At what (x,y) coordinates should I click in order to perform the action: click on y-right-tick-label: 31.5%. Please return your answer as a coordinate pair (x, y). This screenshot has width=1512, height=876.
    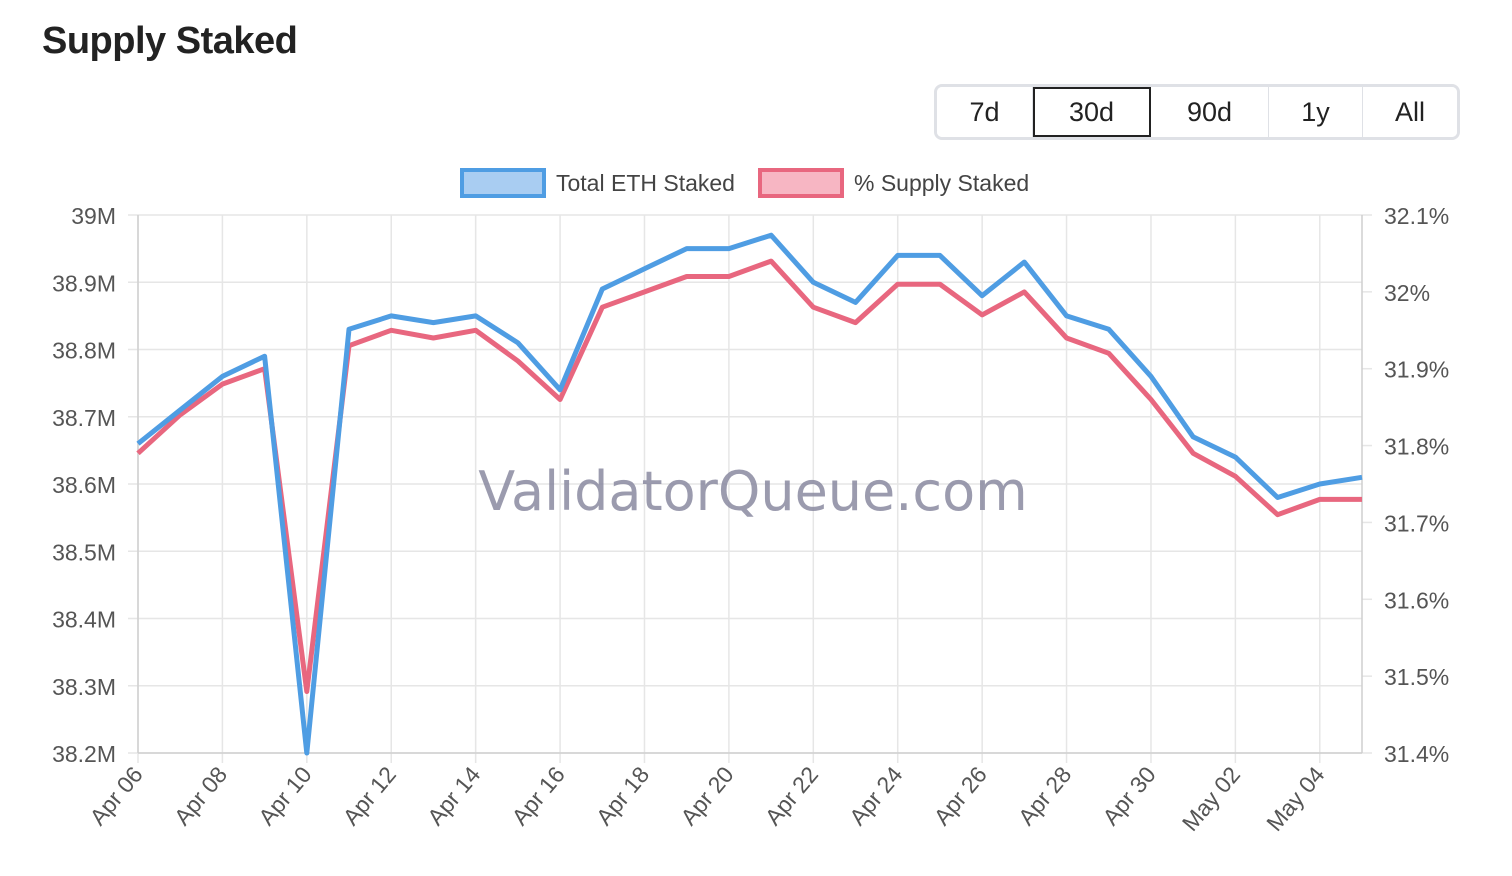
    Looking at the image, I should click on (1416, 677).